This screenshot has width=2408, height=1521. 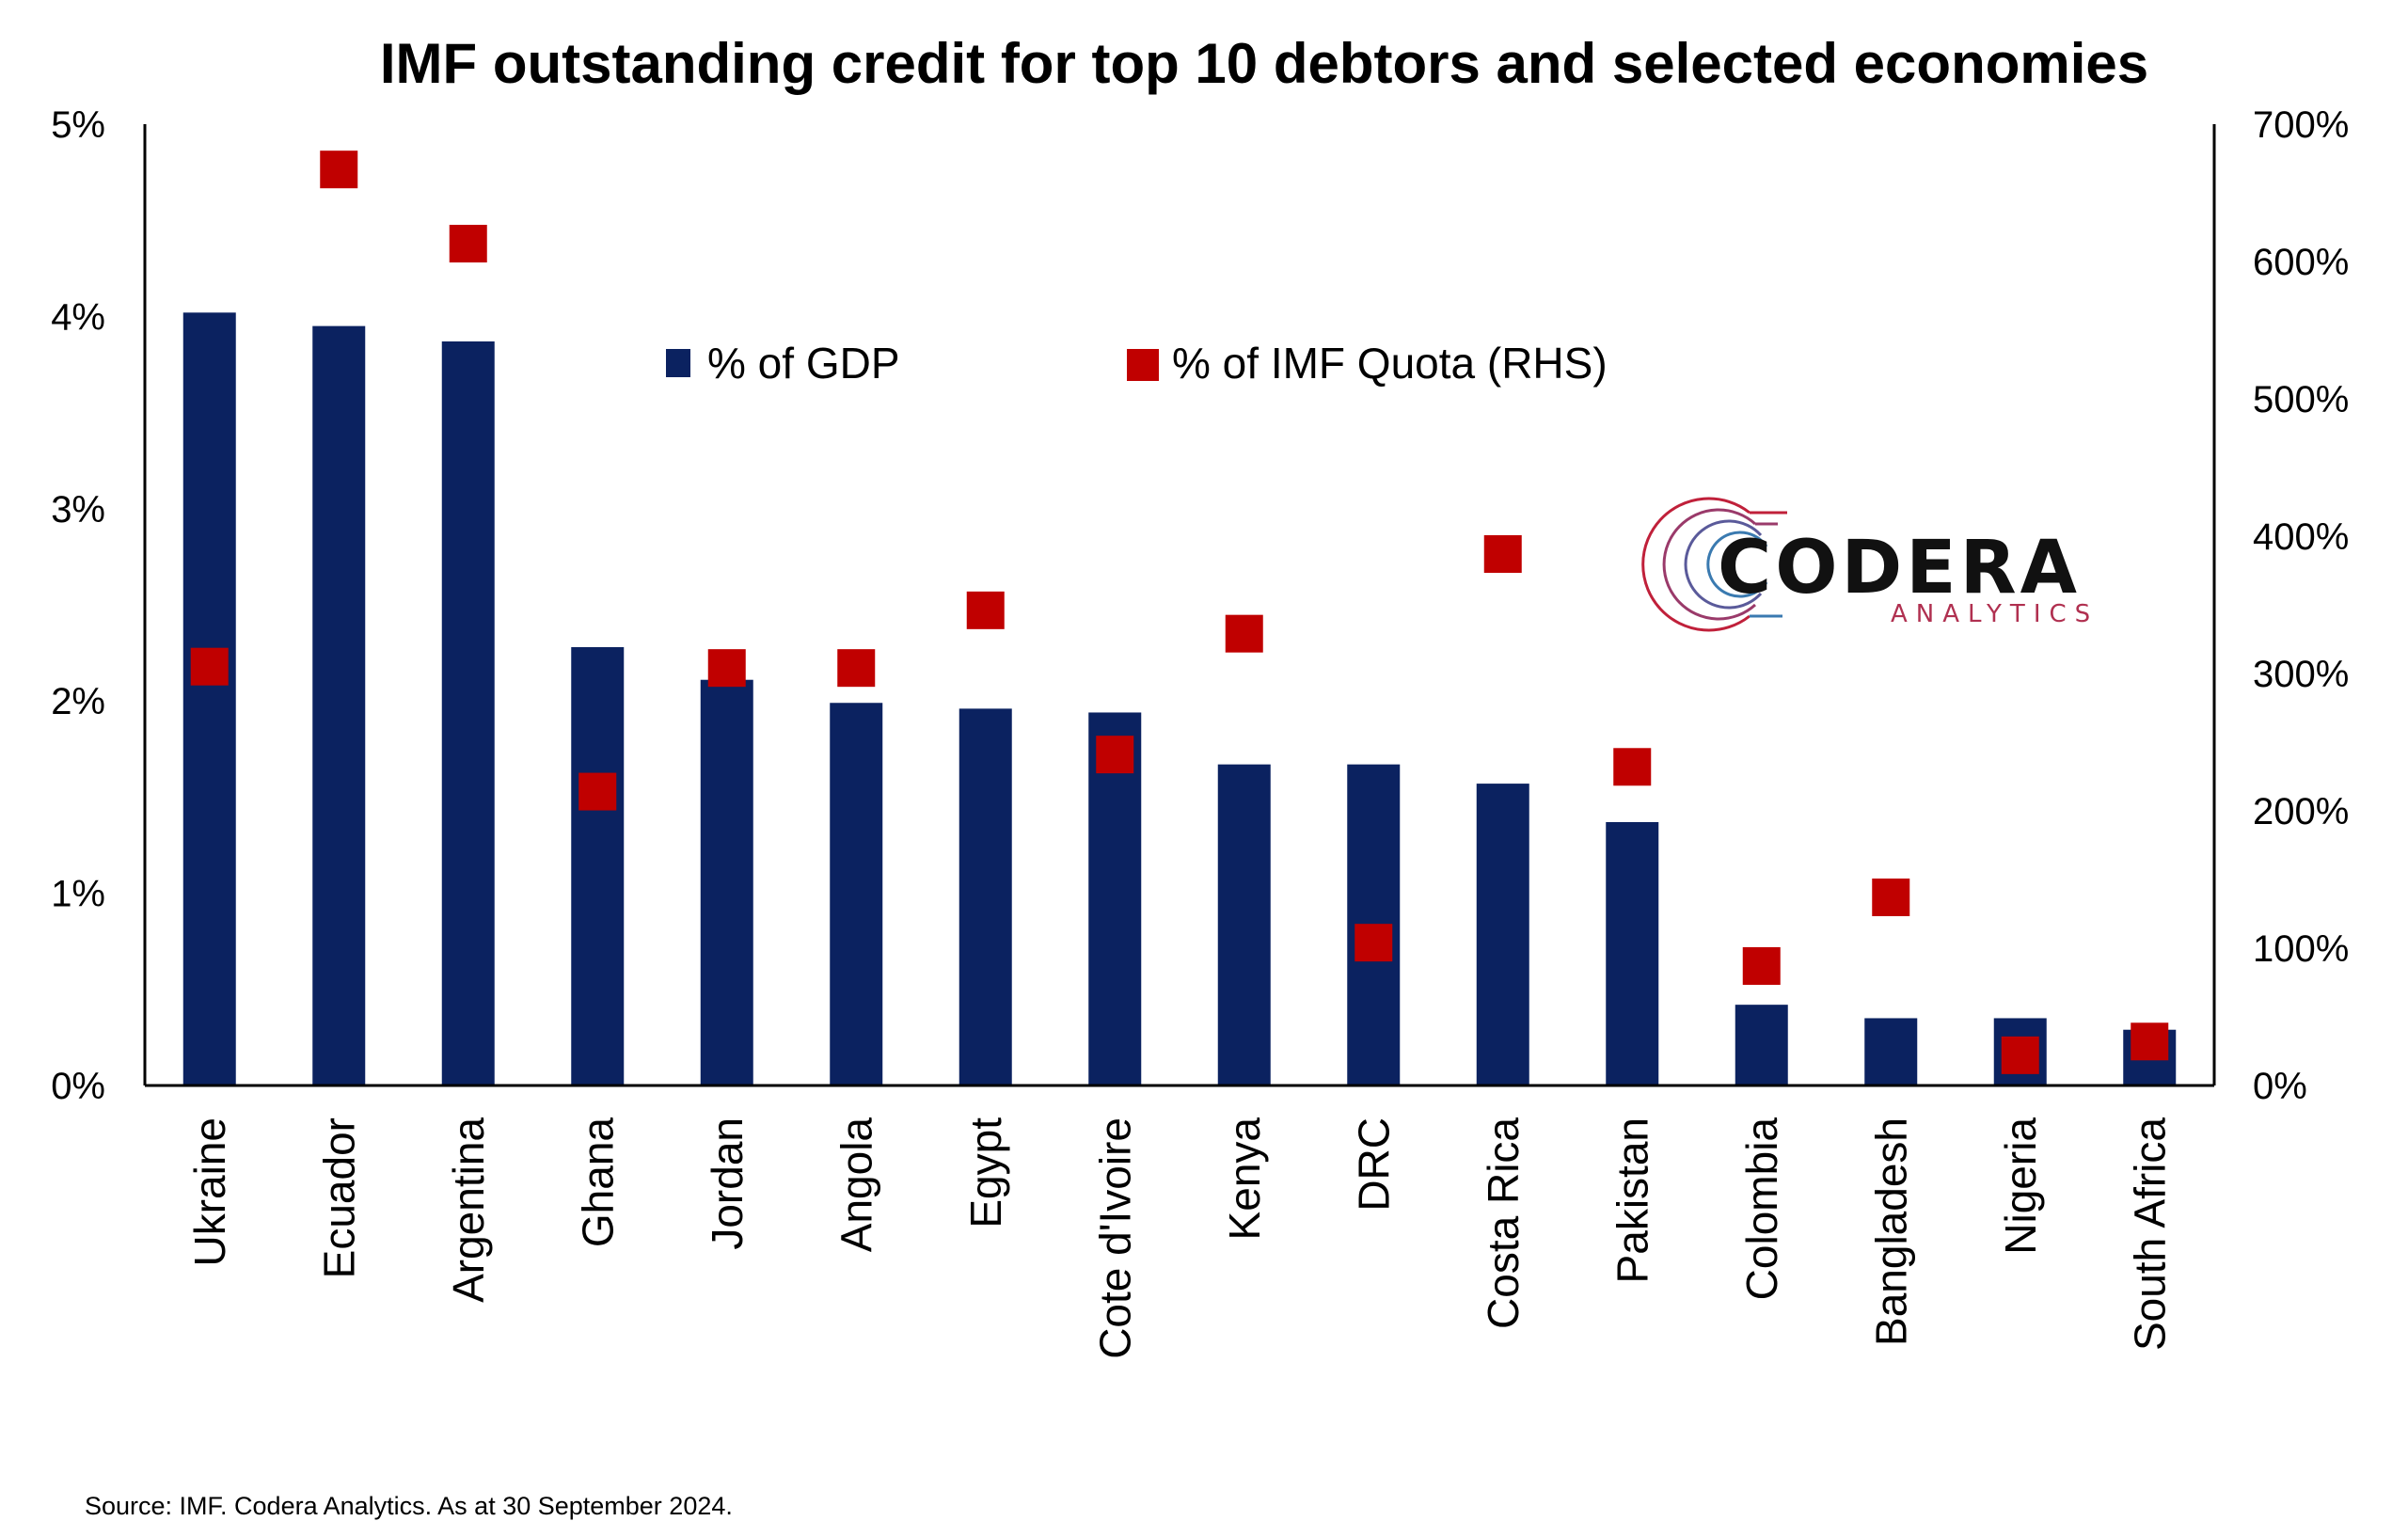 What do you see at coordinates (1390, 364) in the screenshot?
I see `legend-label-quota: % of IMF Quota (RHS)` at bounding box center [1390, 364].